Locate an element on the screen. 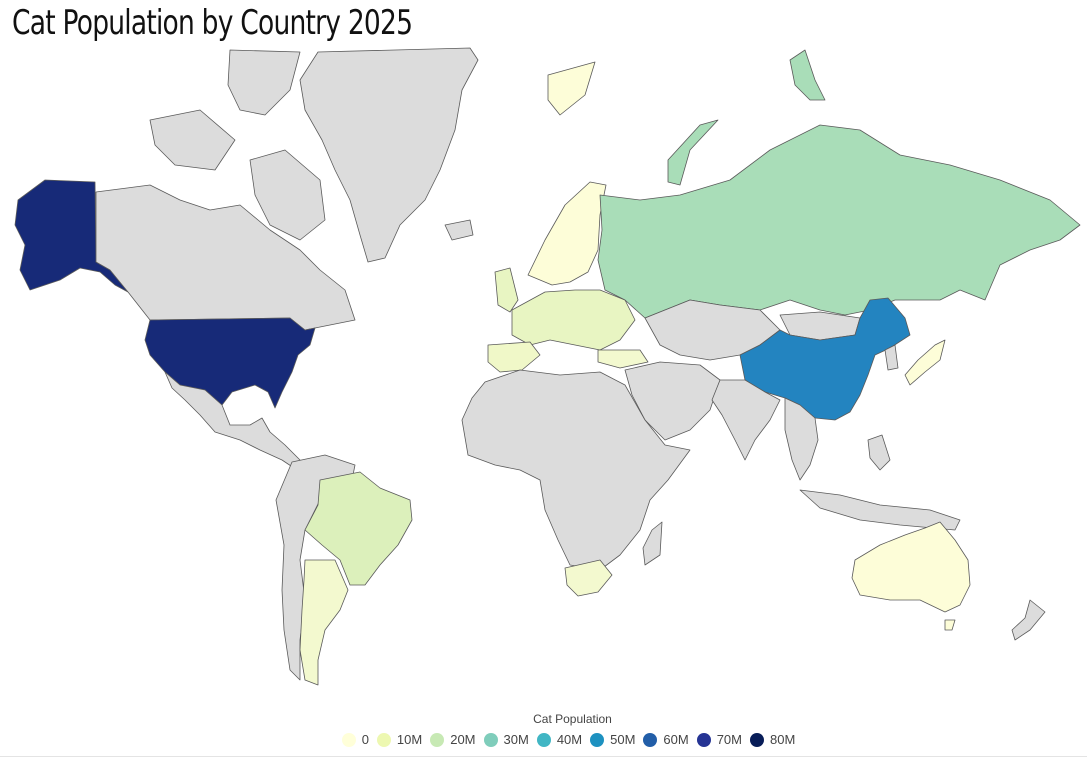  country-japan is located at coordinates (925, 362).